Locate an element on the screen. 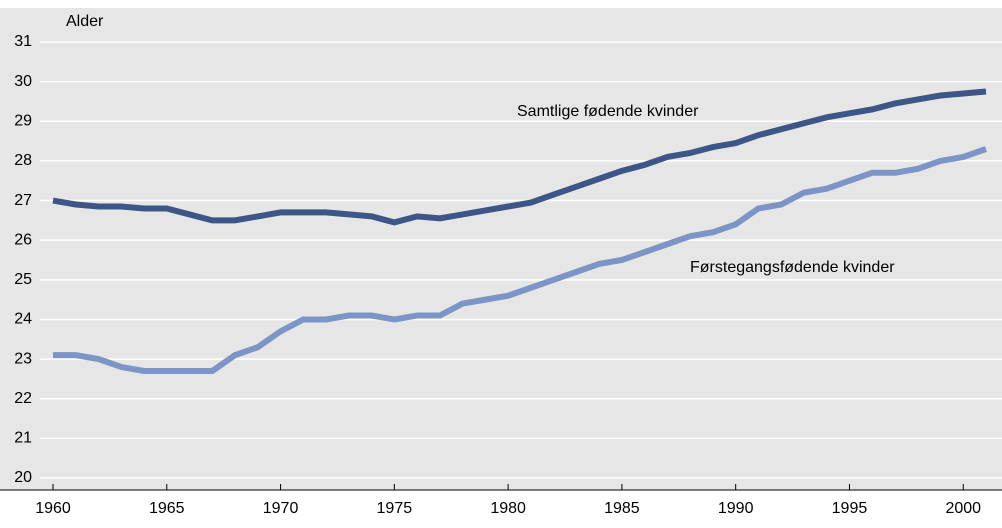  y-tick-label: 24 is located at coordinates (23, 319).